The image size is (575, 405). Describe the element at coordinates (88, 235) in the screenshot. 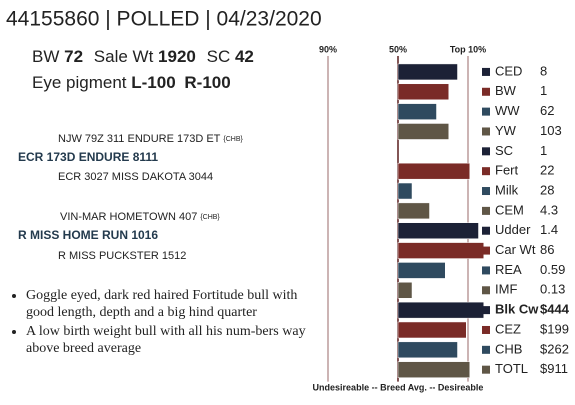

I see `pedigree-dam: R MISS HOME RUN 1016` at that location.